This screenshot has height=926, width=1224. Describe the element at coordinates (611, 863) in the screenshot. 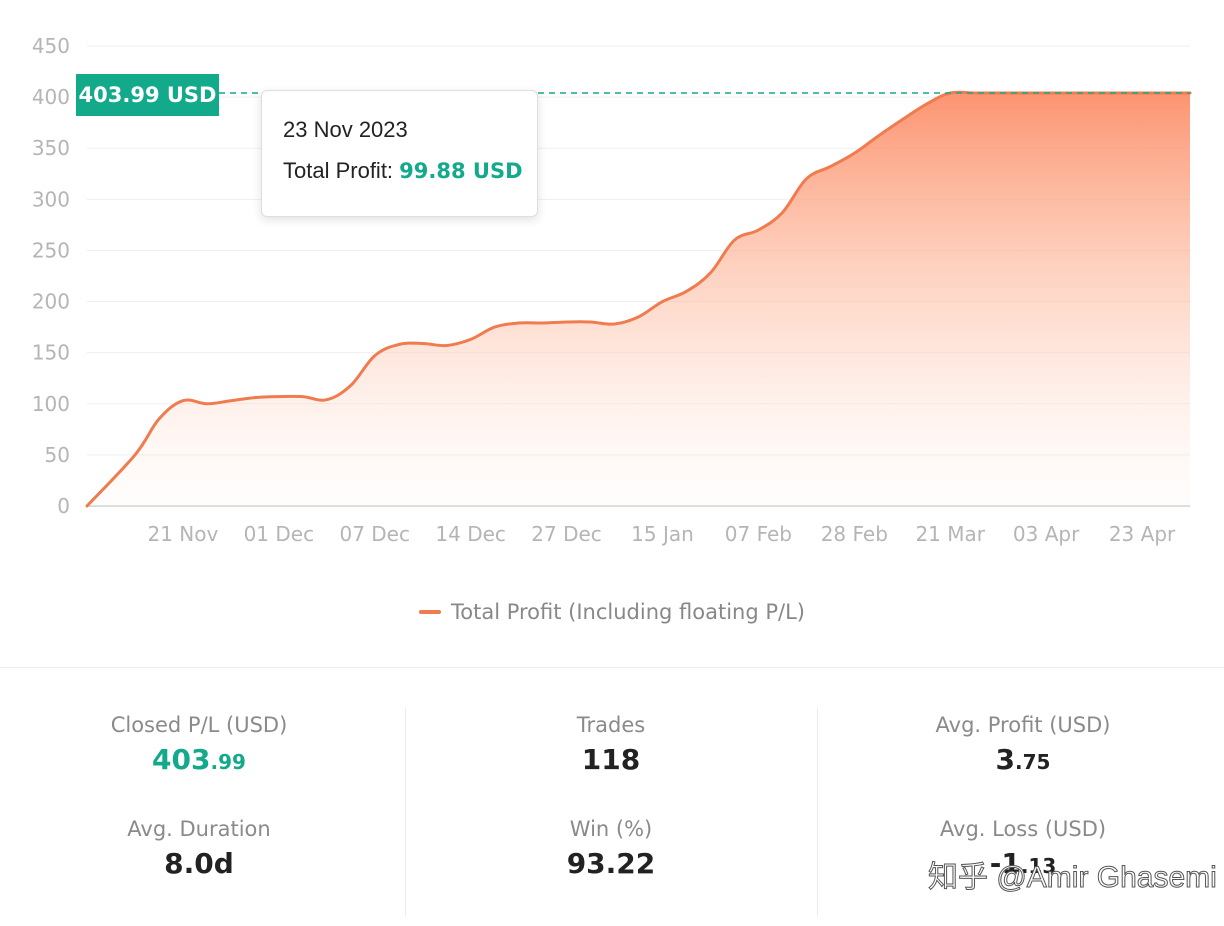

I see `stat-value: 93.22` at that location.